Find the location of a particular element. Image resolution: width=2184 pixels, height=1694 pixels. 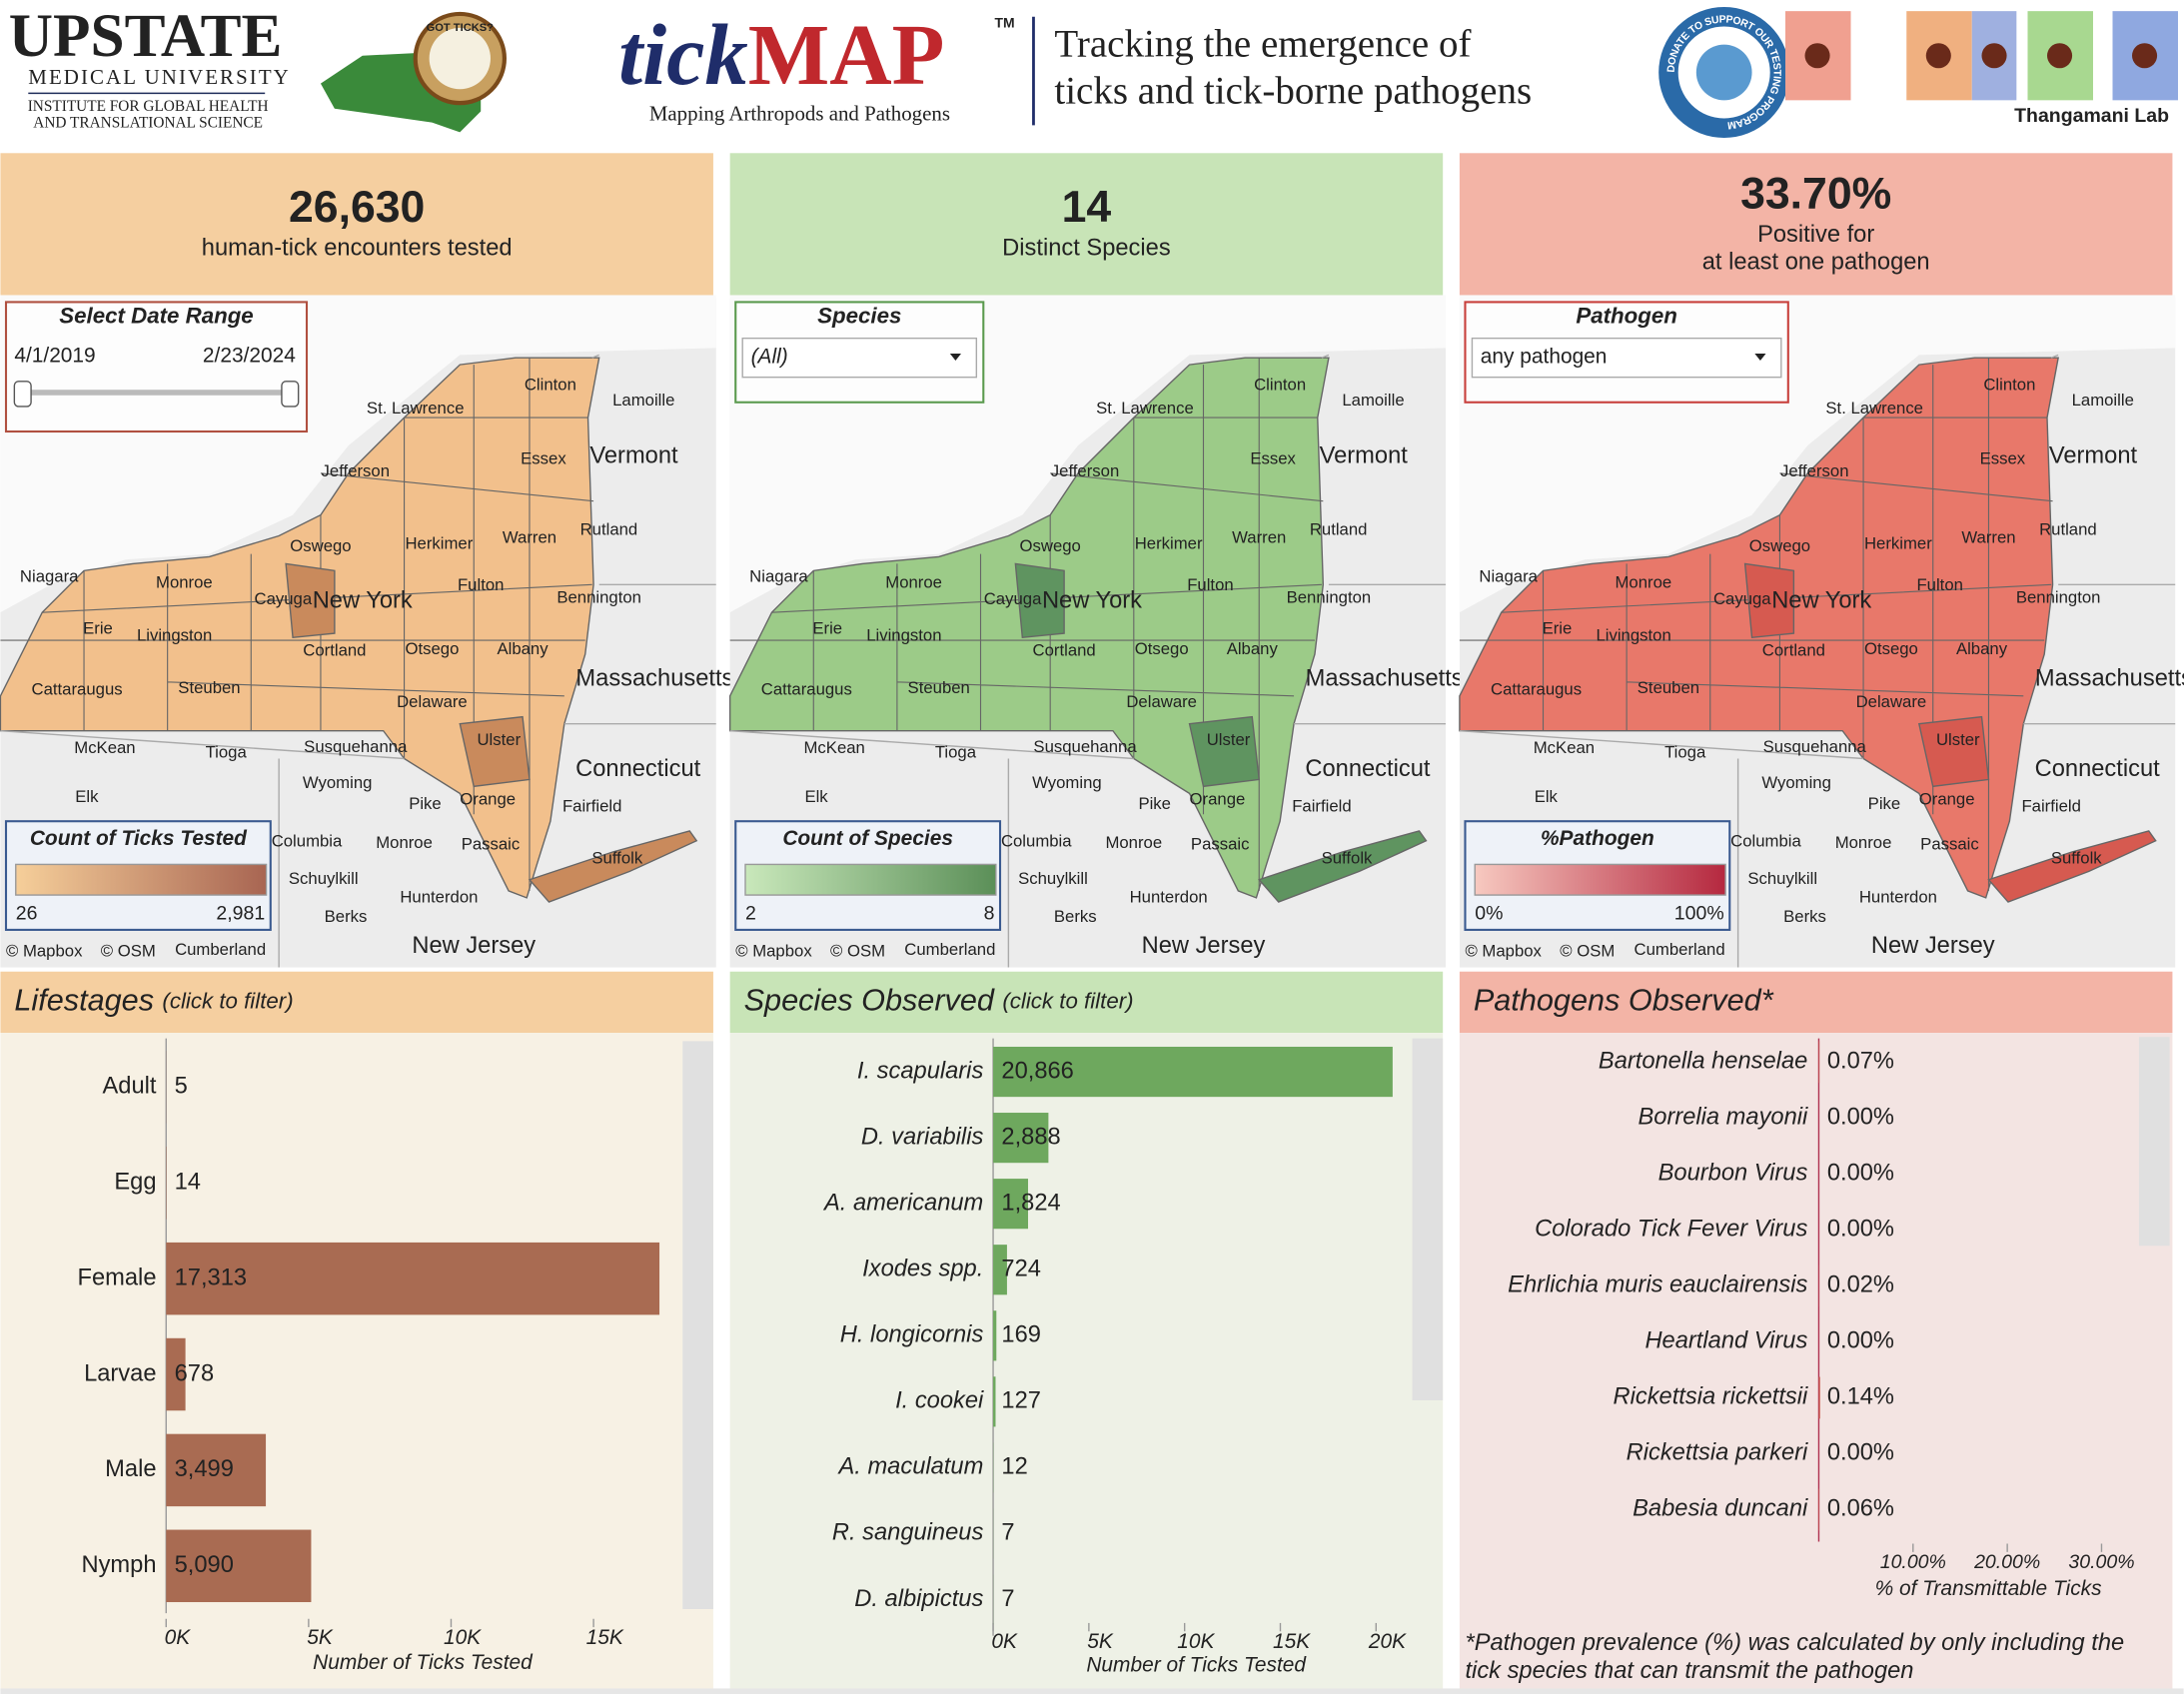

category-label: Female is located at coordinates (117, 1278).